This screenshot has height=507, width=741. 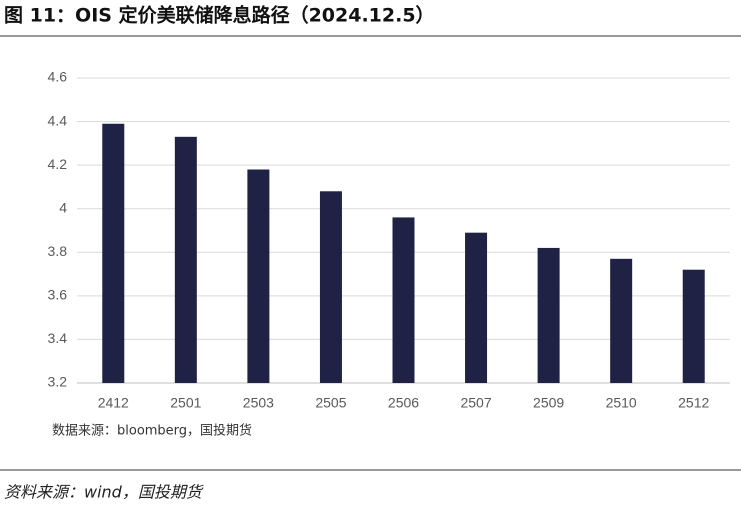 What do you see at coordinates (58, 164) in the screenshot?
I see `y-tick-label: 4.2` at bounding box center [58, 164].